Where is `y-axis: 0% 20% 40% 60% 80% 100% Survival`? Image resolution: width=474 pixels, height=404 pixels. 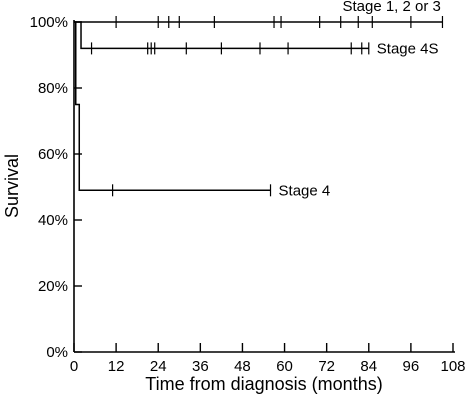 y-axis: 0% 20% 40% 60% 80% 100% Survival is located at coordinates (42, 187).